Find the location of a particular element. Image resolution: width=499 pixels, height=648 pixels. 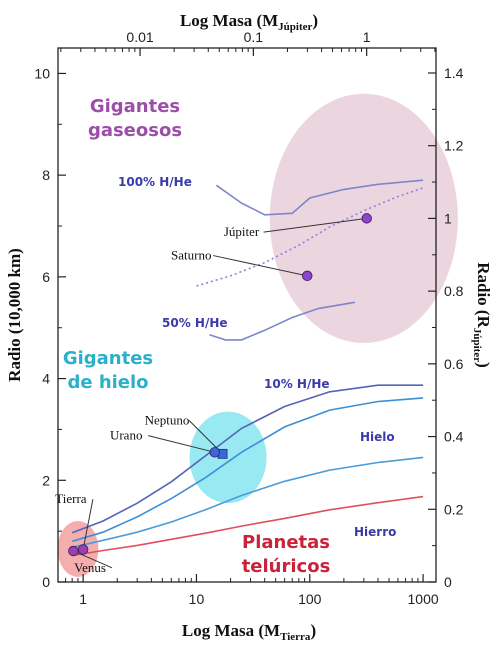

curve-label-2: 10% H/He is located at coordinates (297, 384).